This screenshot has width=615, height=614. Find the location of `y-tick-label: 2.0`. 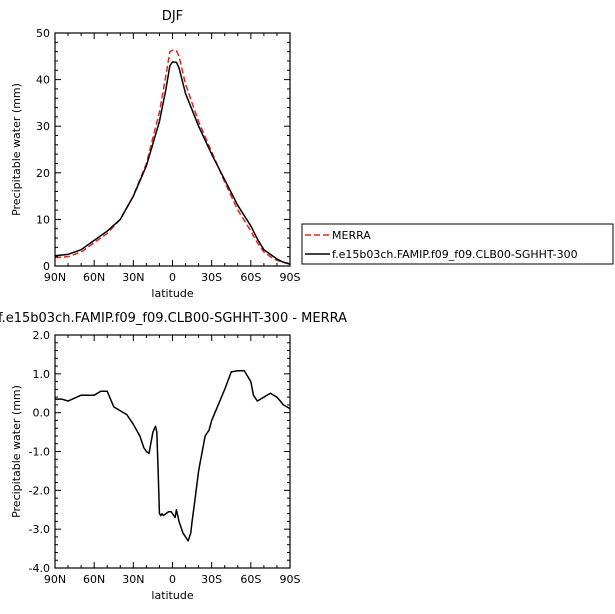

y-tick-label: 2.0 is located at coordinates (42, 335).